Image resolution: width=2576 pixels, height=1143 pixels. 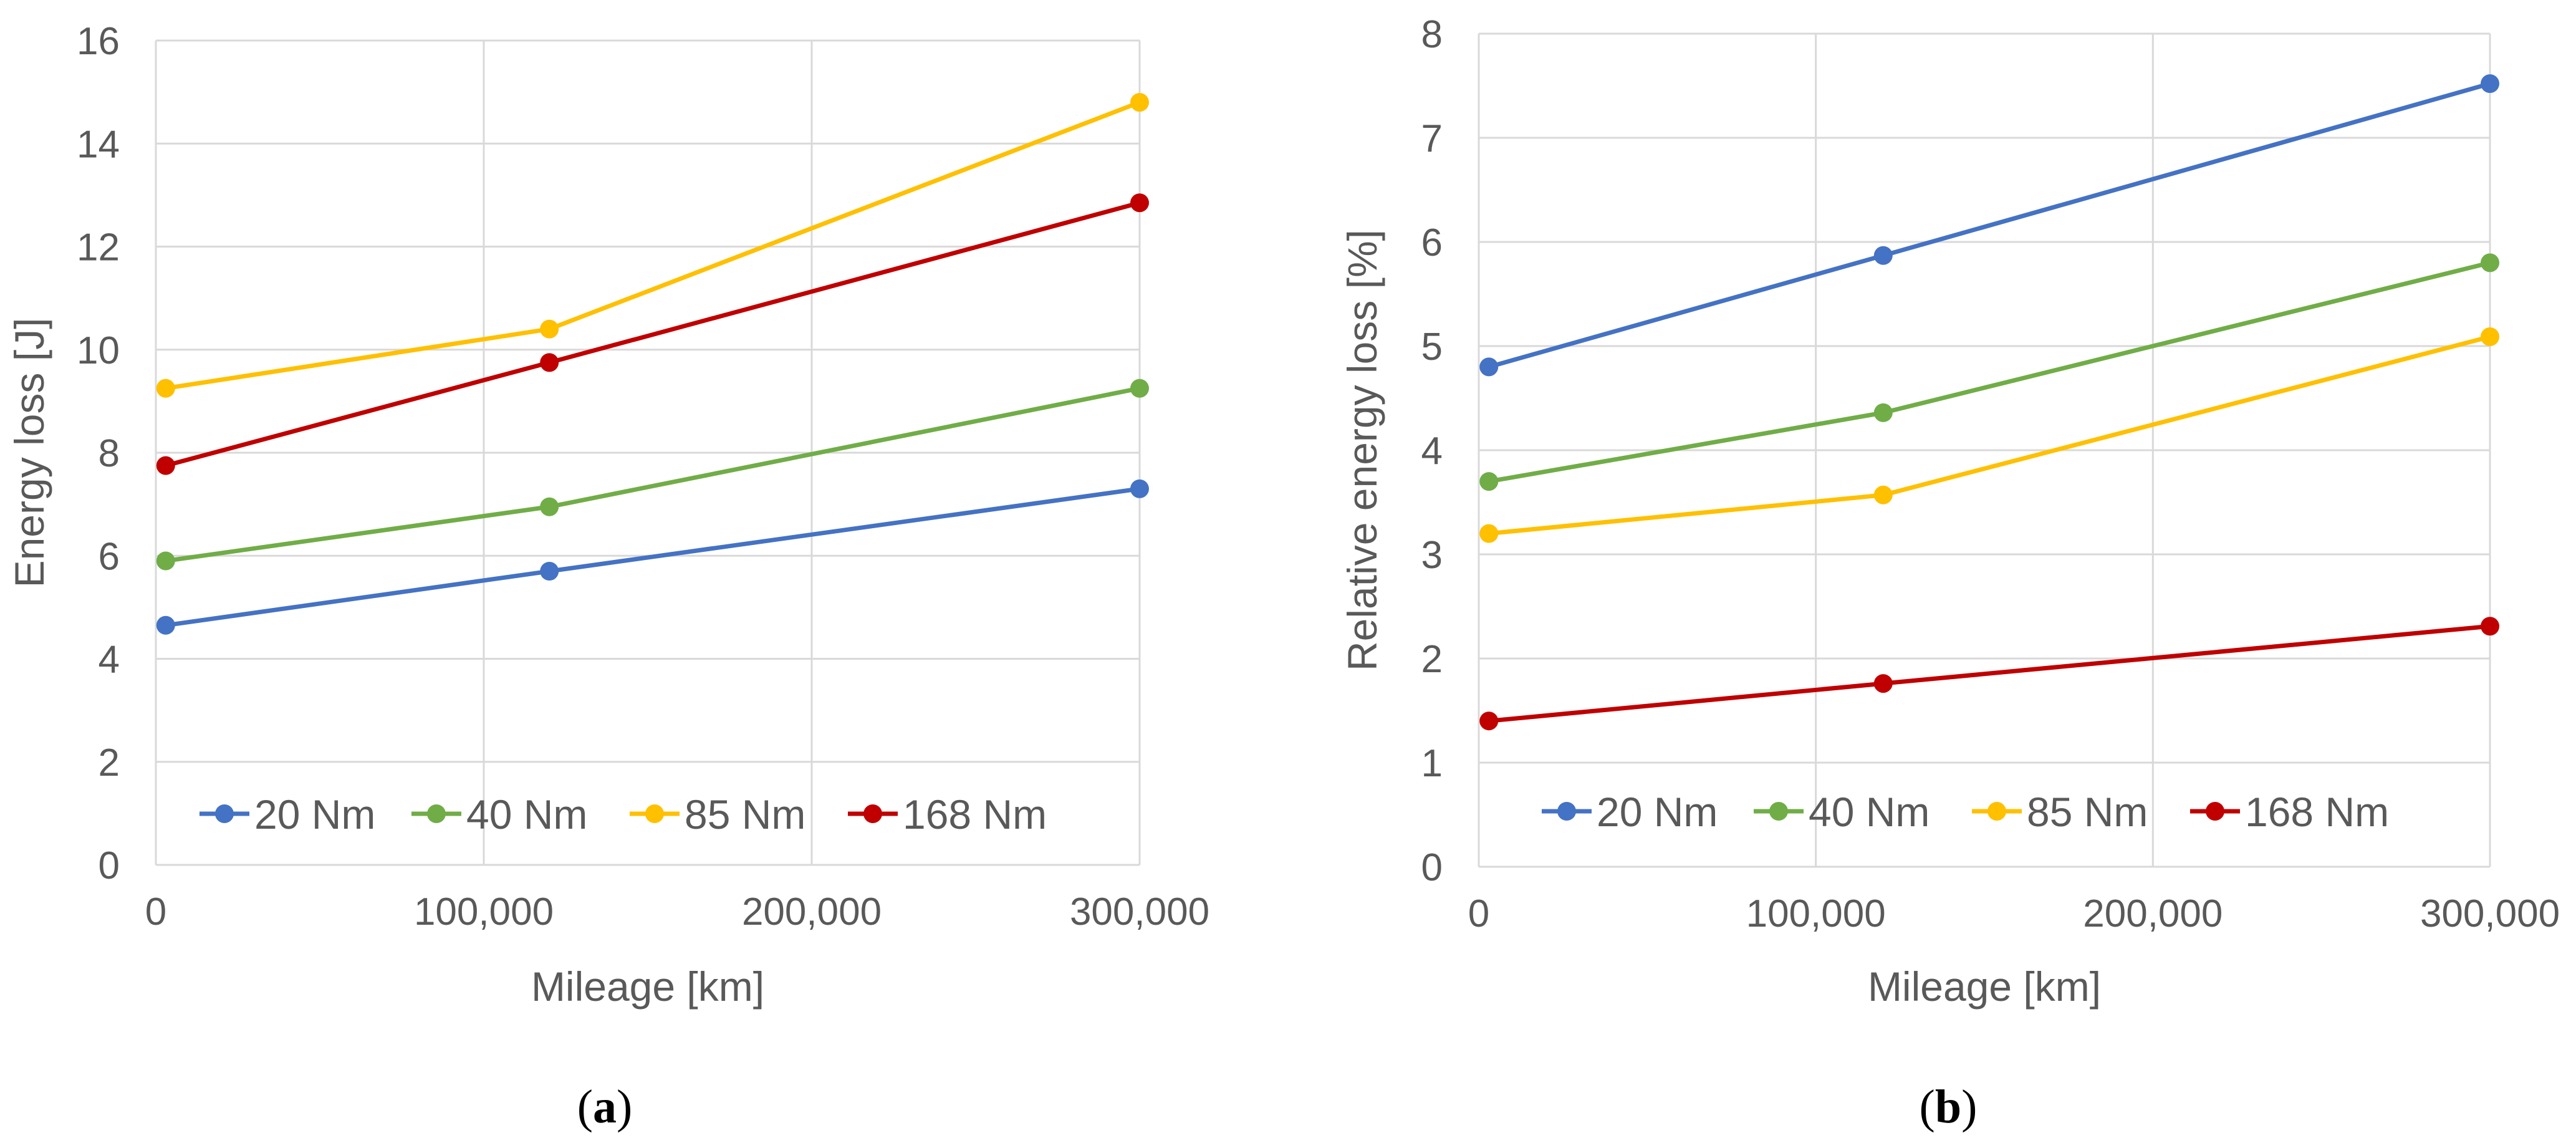 I want to click on panel-label-b-close: ), so click(x=1969, y=1107).